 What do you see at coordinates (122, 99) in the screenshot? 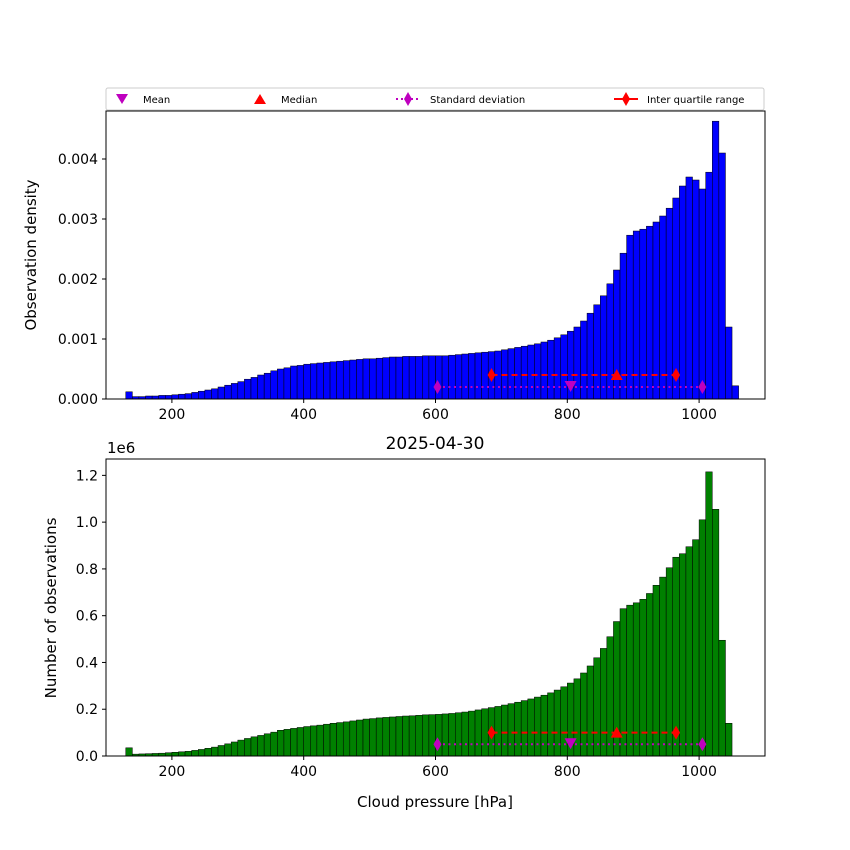
I see `mean-marker-icon` at bounding box center [122, 99].